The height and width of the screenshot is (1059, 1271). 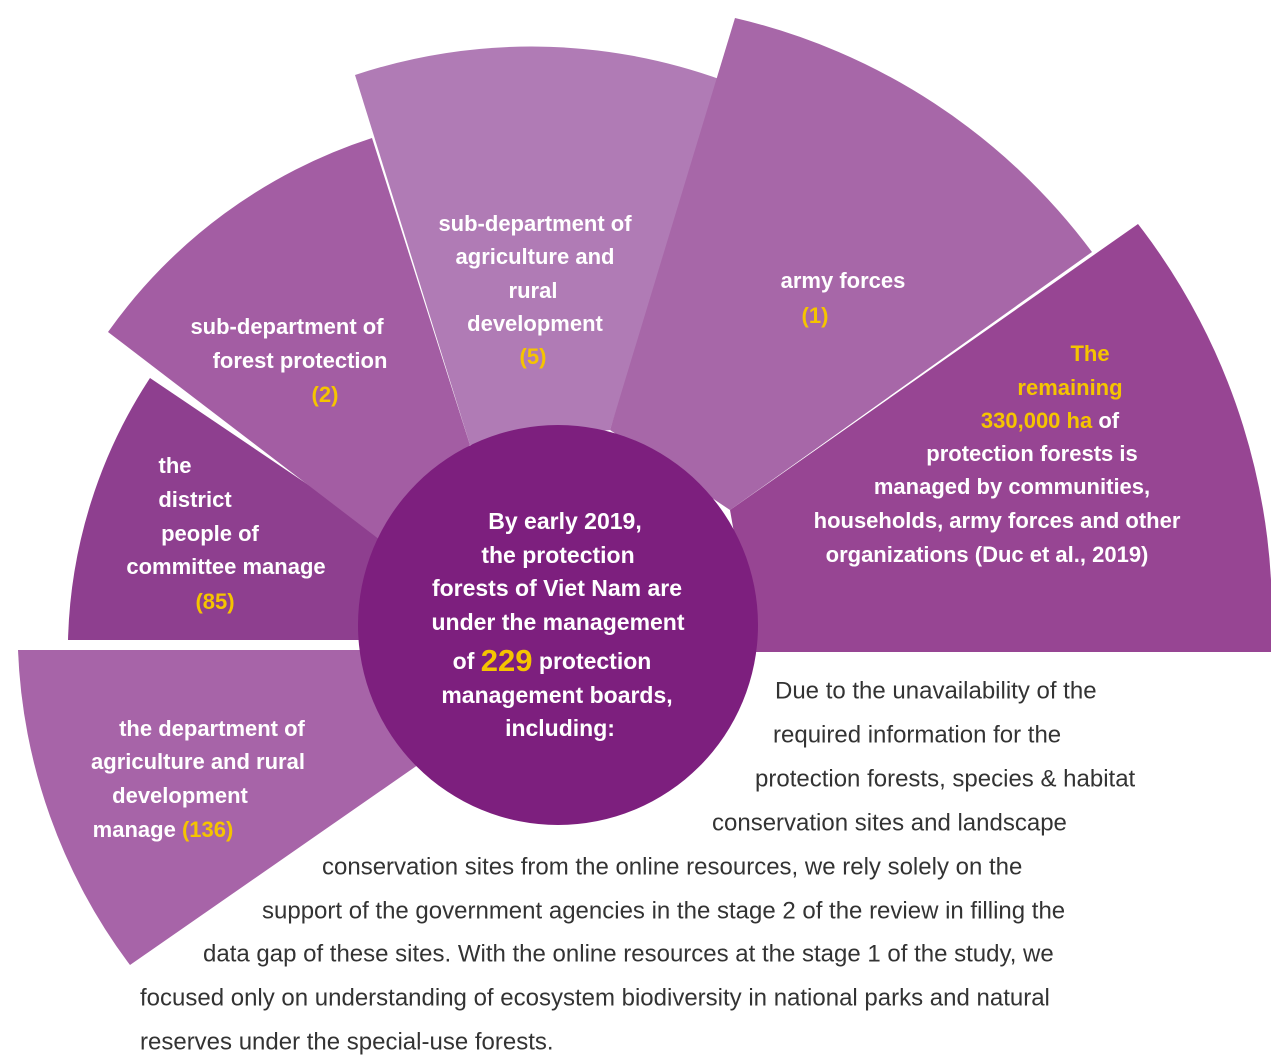 What do you see at coordinates (535, 256) in the screenshot?
I see `label: agriculture and` at bounding box center [535, 256].